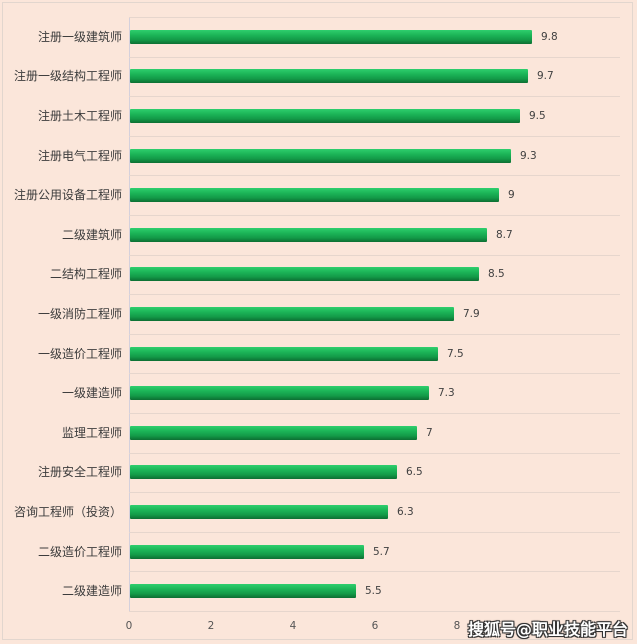 This screenshot has width=637, height=644. I want to click on value-label: 7.9, so click(471, 314).